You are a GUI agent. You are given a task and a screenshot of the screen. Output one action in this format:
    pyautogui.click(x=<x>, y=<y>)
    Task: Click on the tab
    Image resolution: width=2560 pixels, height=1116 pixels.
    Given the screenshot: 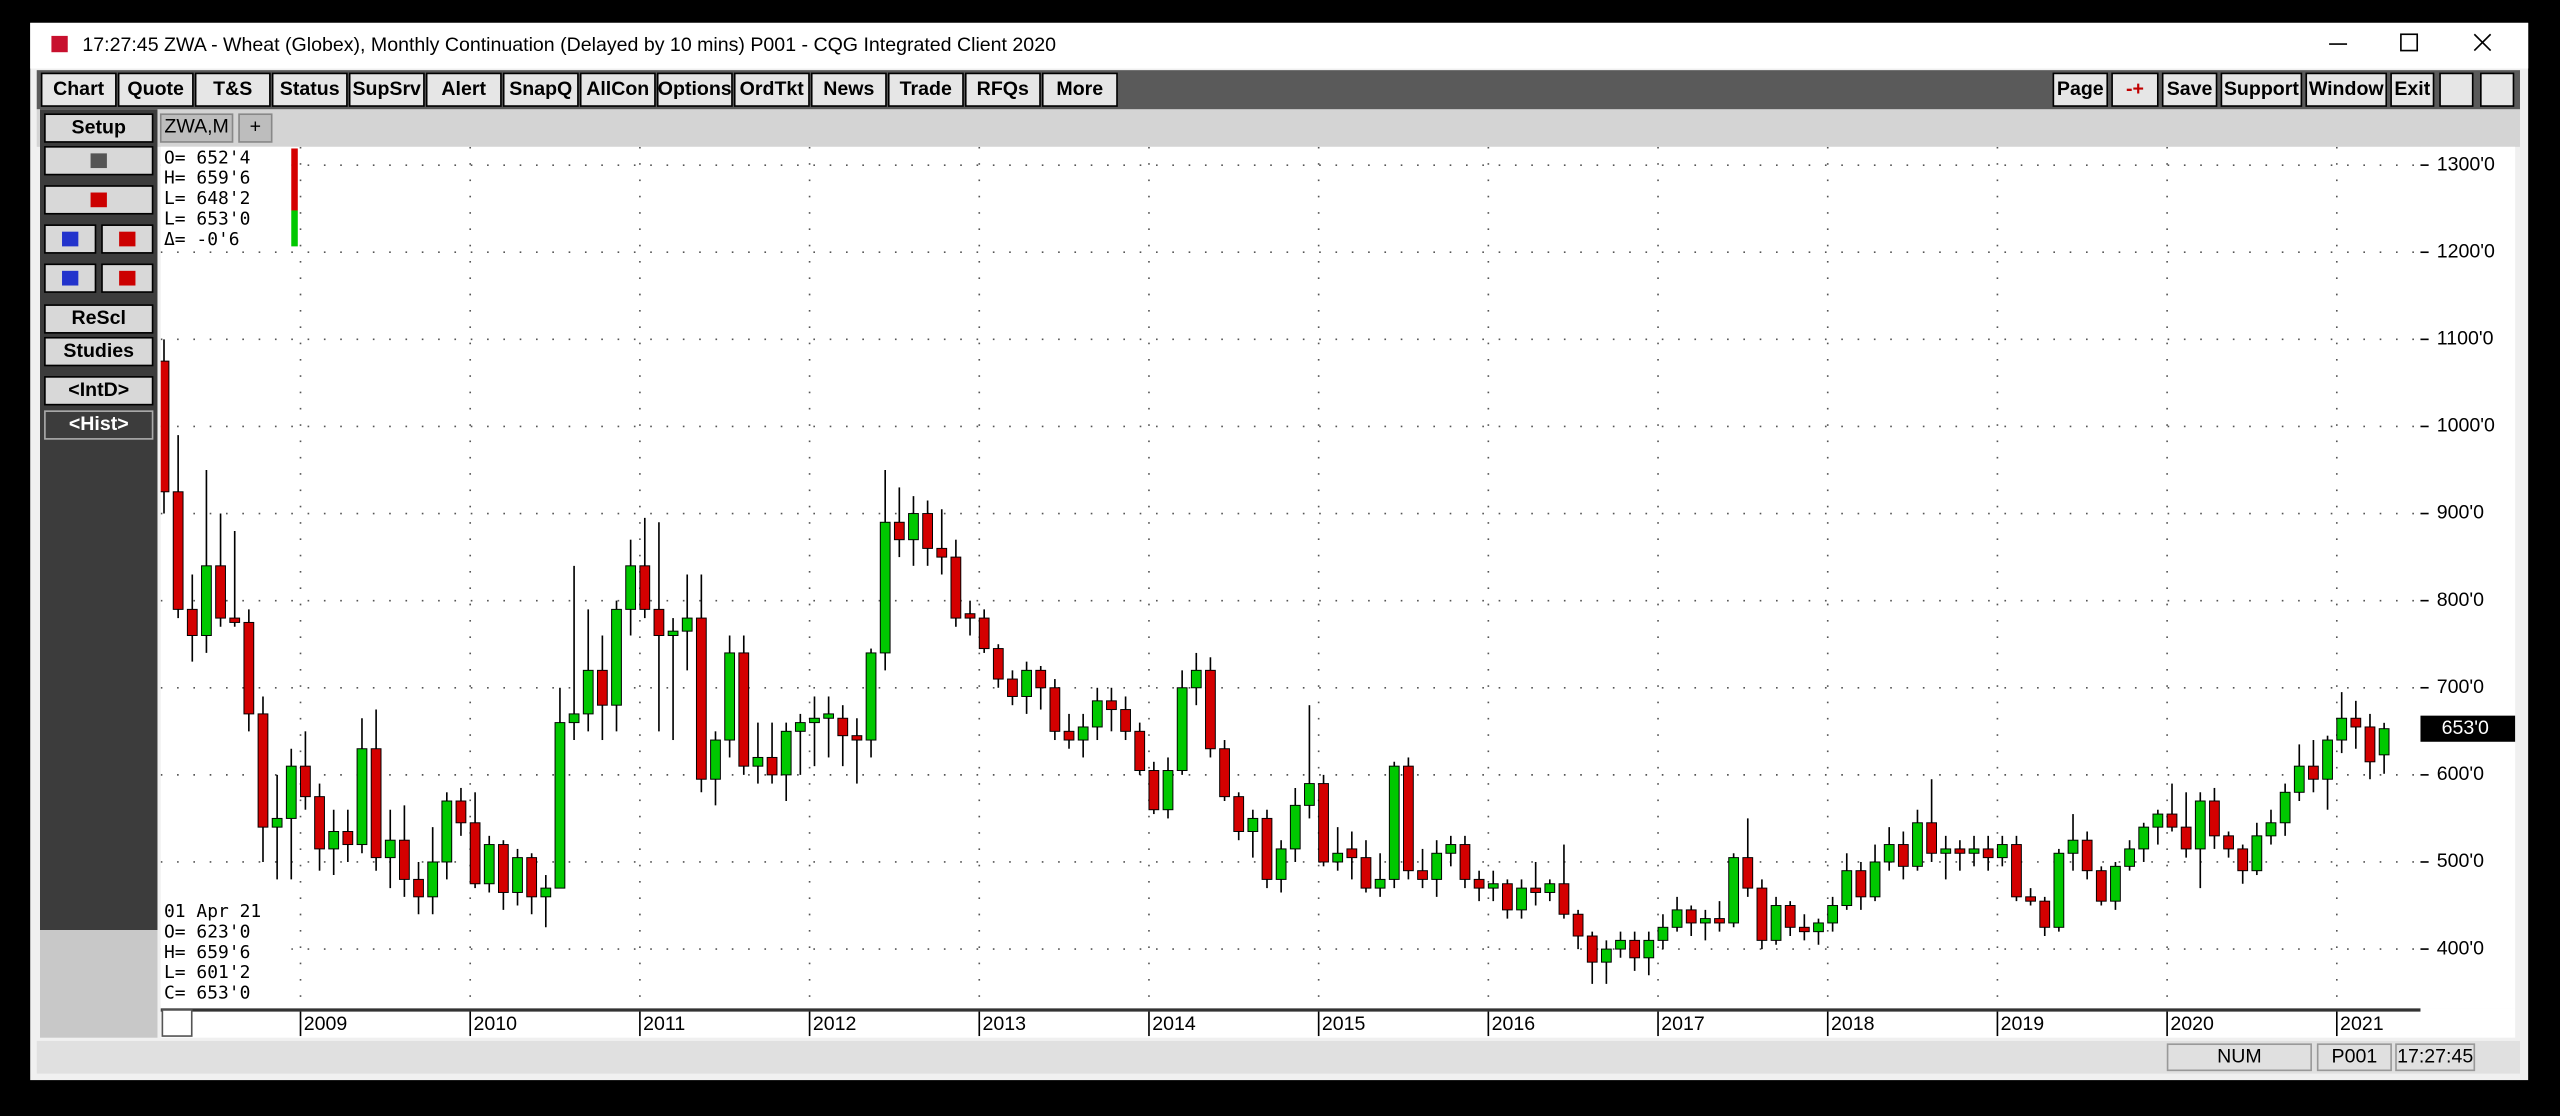 What is the action you would take?
    pyautogui.click(x=196, y=128)
    